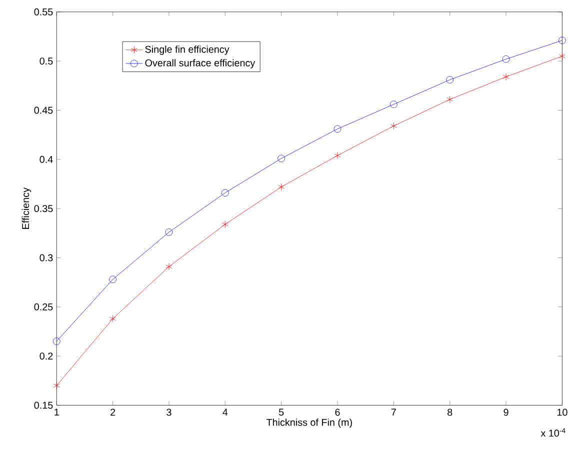 Image resolution: width=571 pixels, height=451 pixels. Describe the element at coordinates (43, 12) in the screenshot. I see `y-tick-label: 0.55` at that location.